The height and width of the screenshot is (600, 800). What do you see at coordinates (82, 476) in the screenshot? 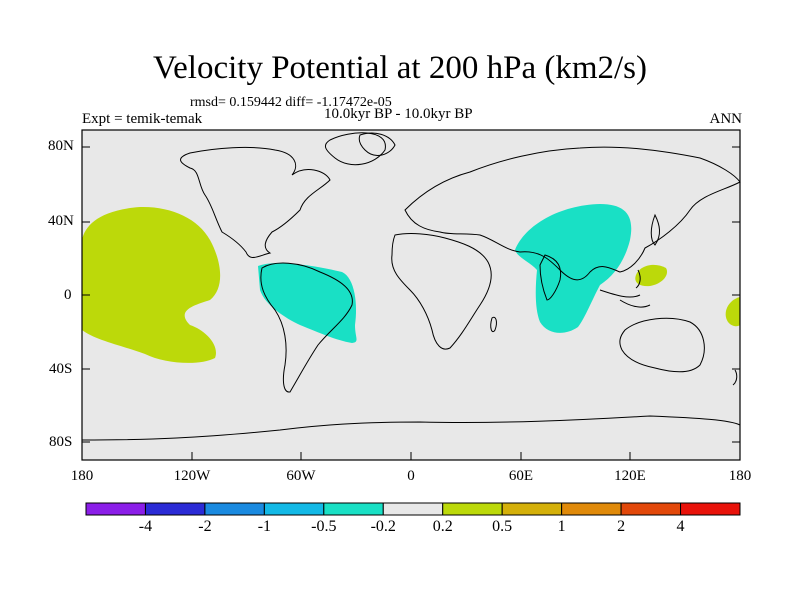
I see `lon-label-180w: 180` at bounding box center [82, 476].